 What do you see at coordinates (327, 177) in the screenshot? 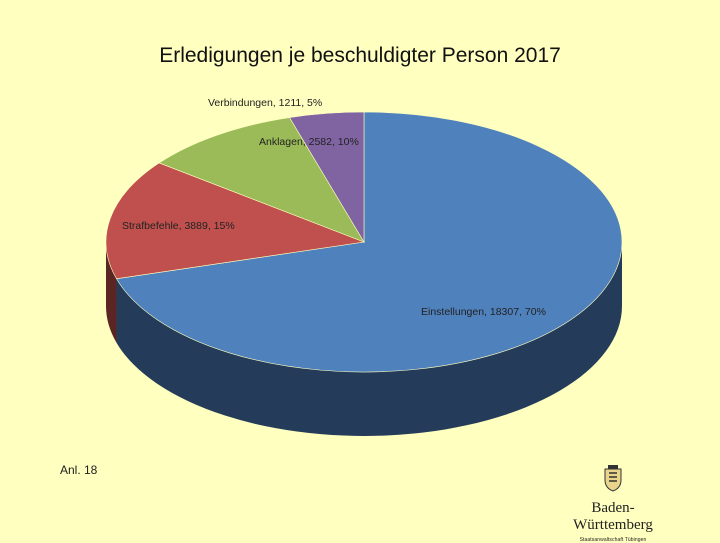
I see `pie-slice-verbindungen` at bounding box center [327, 177].